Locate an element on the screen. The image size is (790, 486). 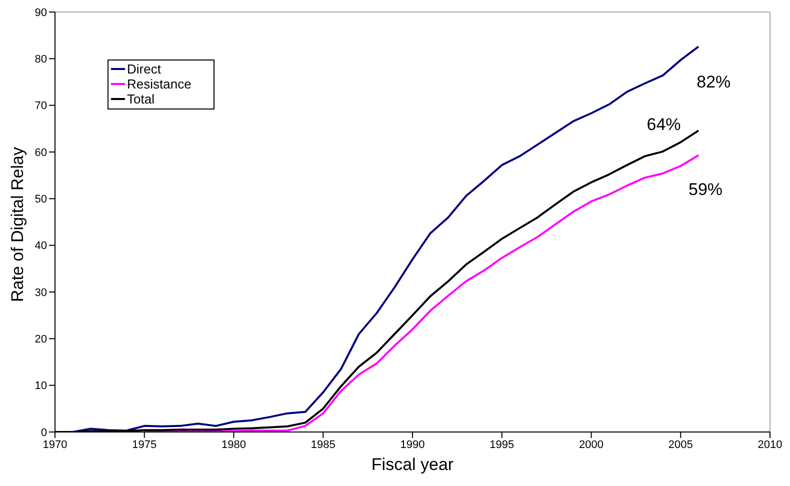
annotation: 59% is located at coordinates (705, 189).